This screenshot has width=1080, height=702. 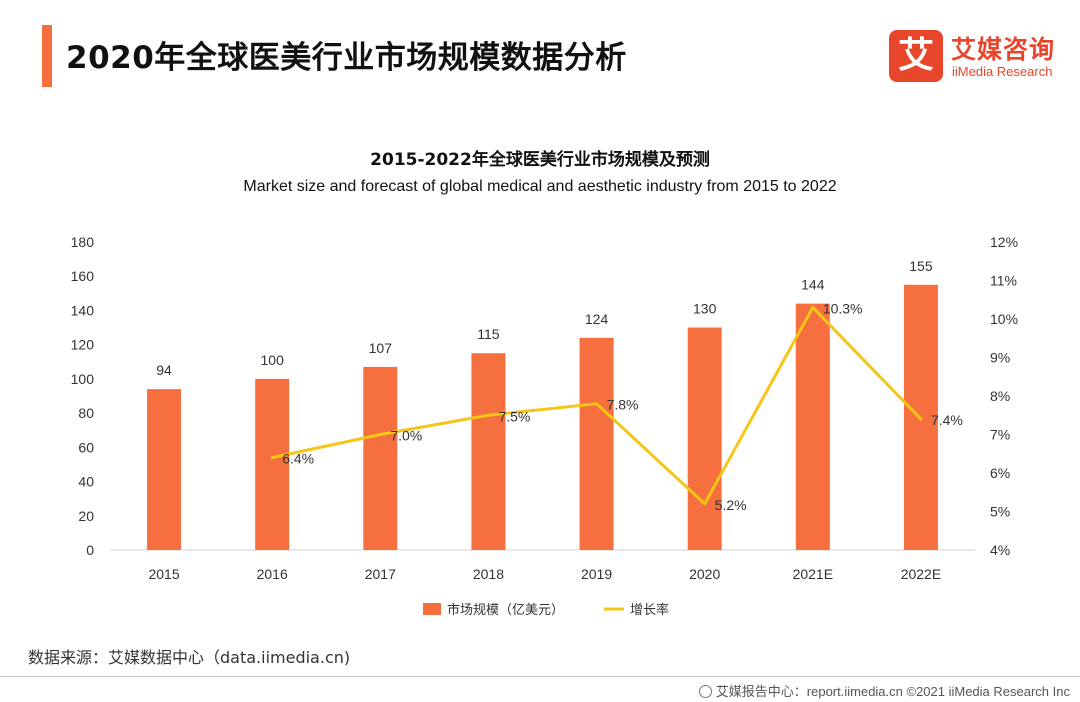 What do you see at coordinates (705, 691) in the screenshot?
I see `globe-icon` at bounding box center [705, 691].